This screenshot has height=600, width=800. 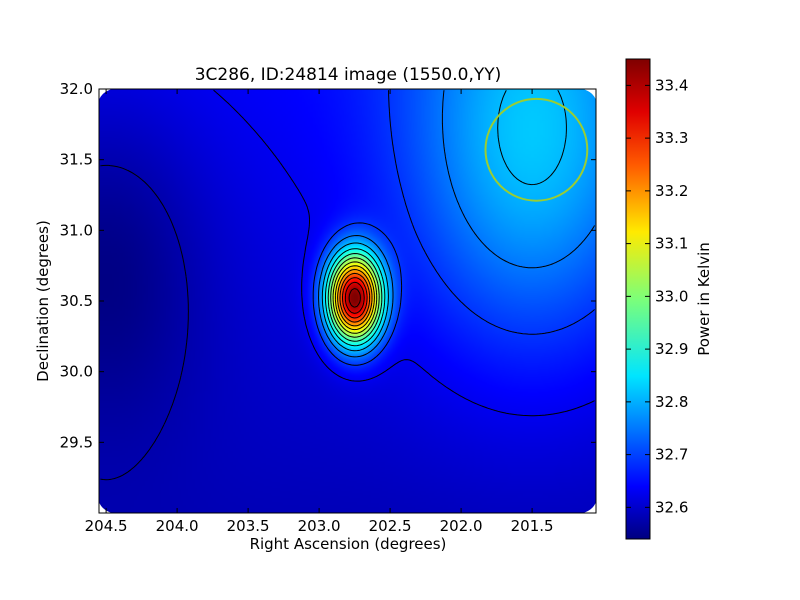 What do you see at coordinates (43, 301) in the screenshot?
I see `y-axis-label: Declination (degrees)` at bounding box center [43, 301].